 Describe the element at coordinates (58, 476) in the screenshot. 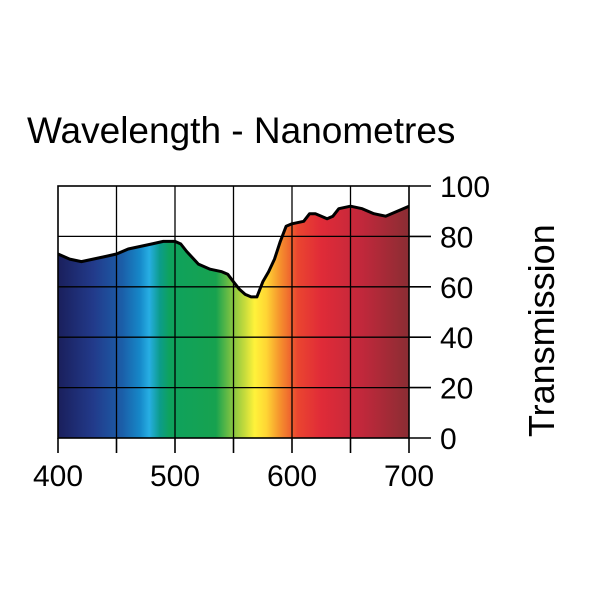

I see `x-tick-label: 400` at that location.